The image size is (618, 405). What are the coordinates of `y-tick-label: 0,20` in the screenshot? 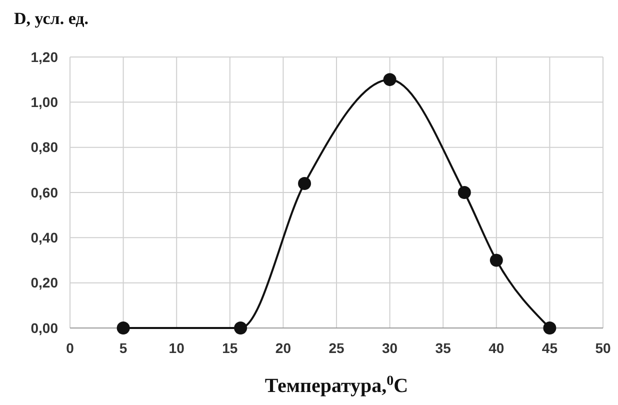 It's located at (44, 282).